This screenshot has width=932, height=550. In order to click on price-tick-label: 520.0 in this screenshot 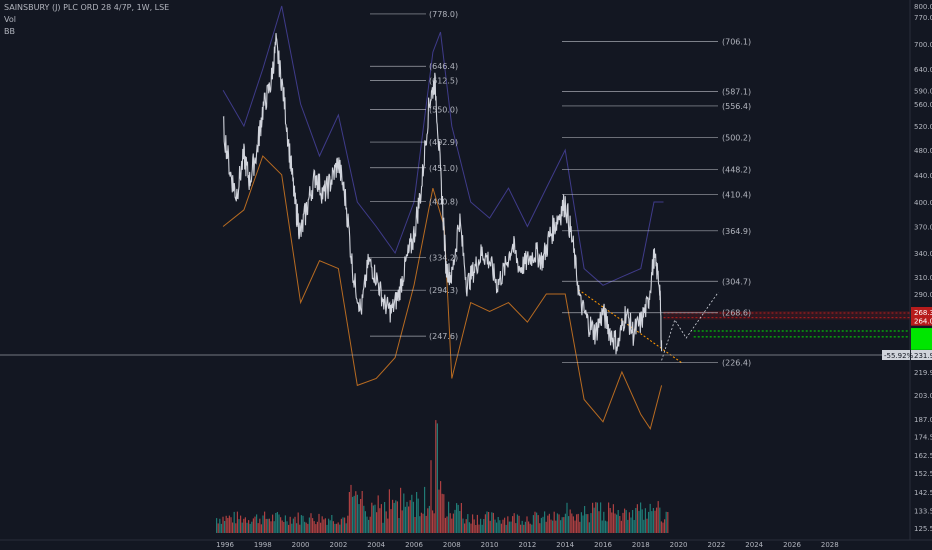, I will do `click(923, 127)`.